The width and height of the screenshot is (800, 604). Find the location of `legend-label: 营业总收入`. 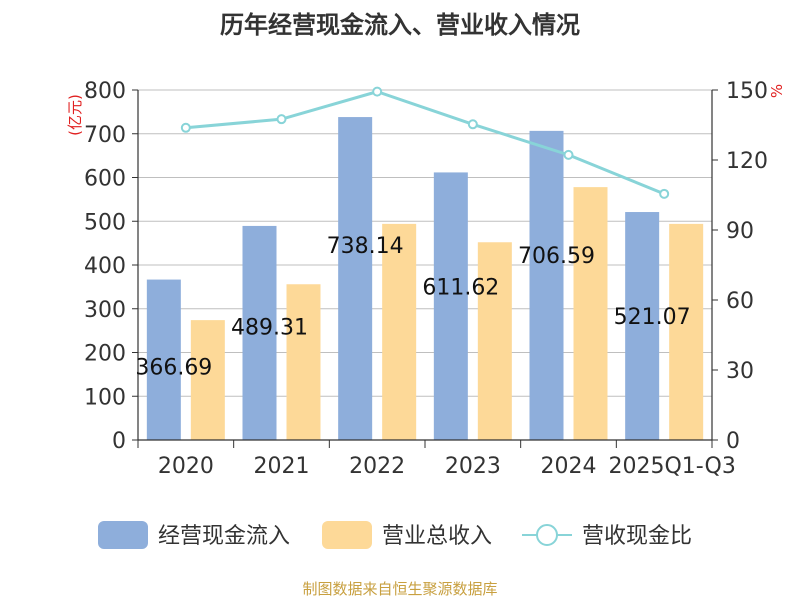

legend-label: 营业总收入 is located at coordinates (437, 536).